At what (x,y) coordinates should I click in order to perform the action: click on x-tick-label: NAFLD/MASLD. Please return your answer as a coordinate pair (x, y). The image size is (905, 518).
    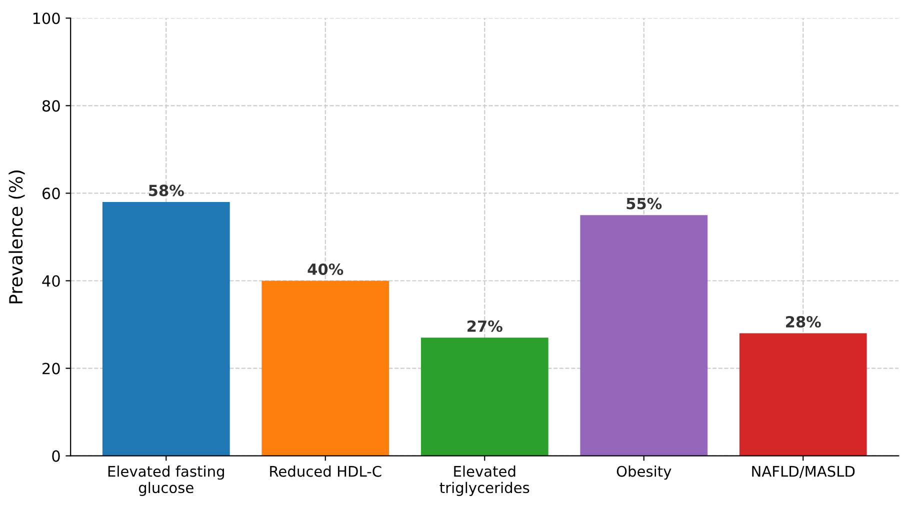
    Looking at the image, I should click on (803, 472).